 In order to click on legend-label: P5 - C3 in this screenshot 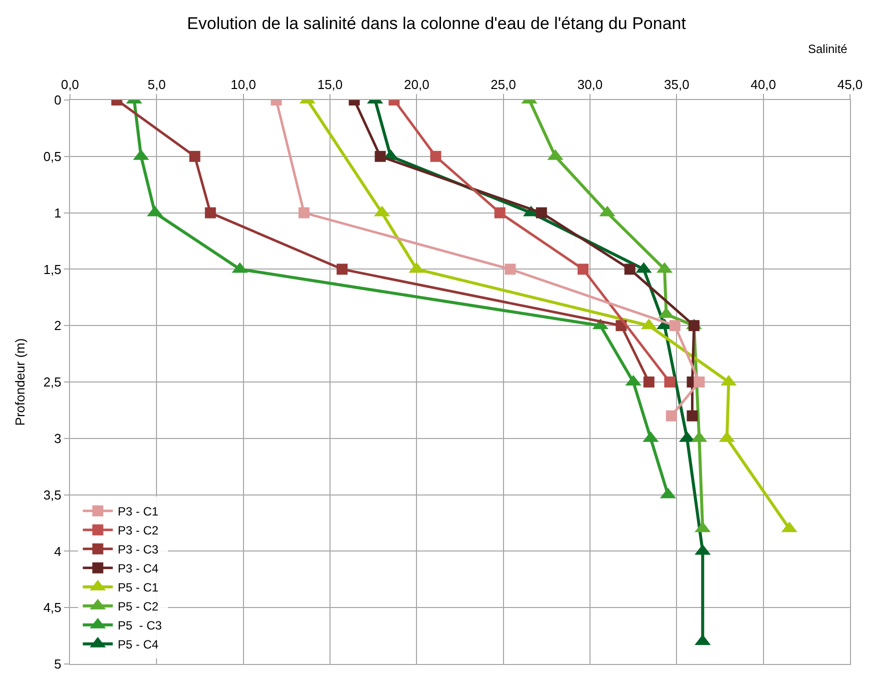, I will do `click(140, 625)`.